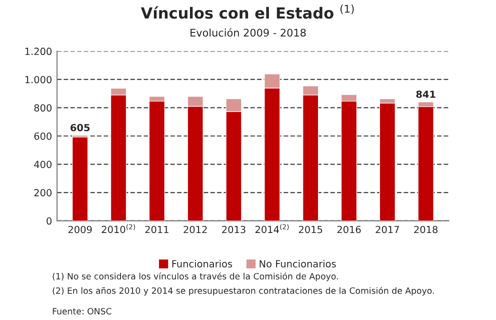 The image size is (496, 320). What do you see at coordinates (247, 11) in the screenshot?
I see `chart-title: Vínculos con el Estado $^{(1)}$` at bounding box center [247, 11].